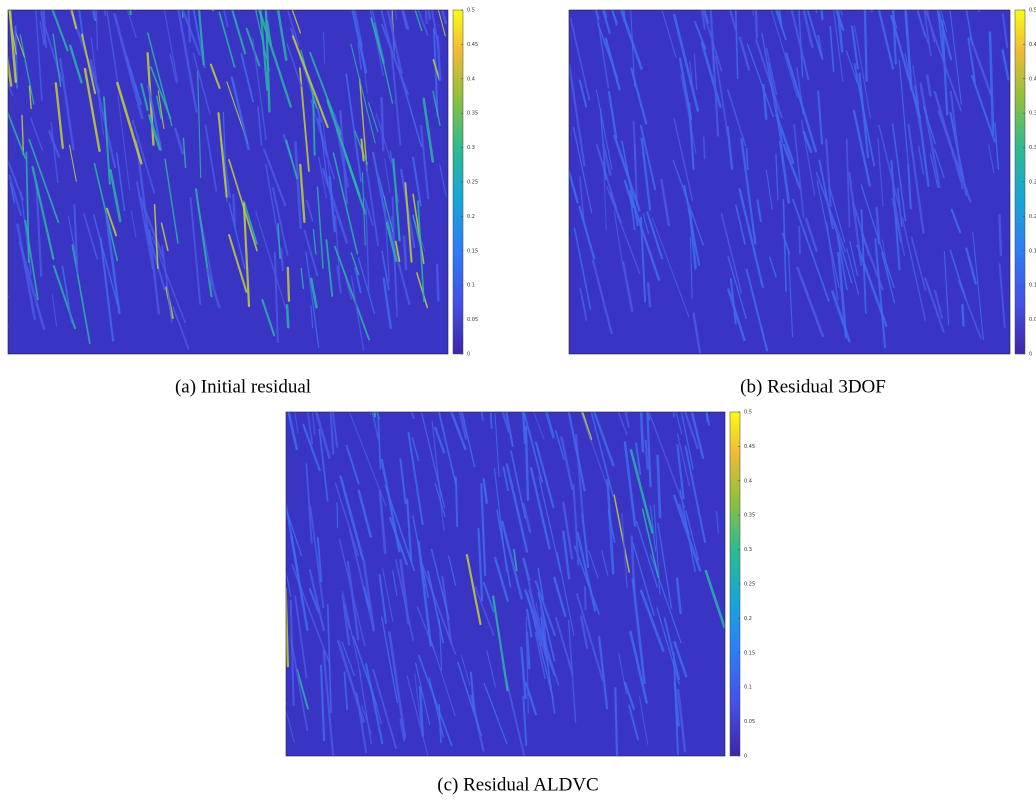 This screenshot has height=803, width=1036. What do you see at coordinates (472, 45) in the screenshot?
I see `colorbar-tick-label: 0.45` at bounding box center [472, 45].